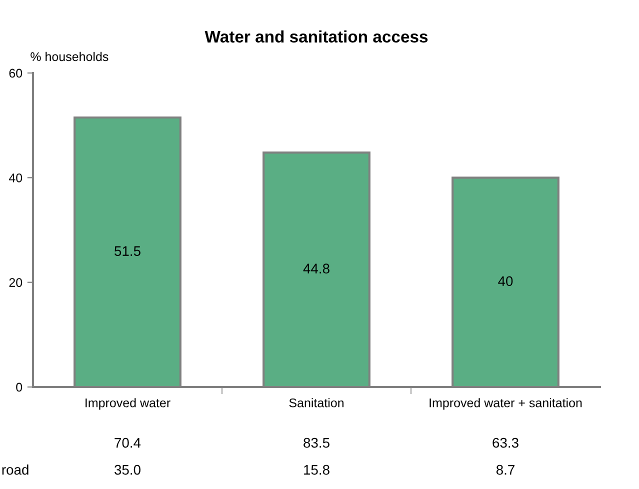 This screenshot has height=489, width=639. Describe the element at coordinates (15, 177) in the screenshot. I see `y-tick-label: 40` at that location.